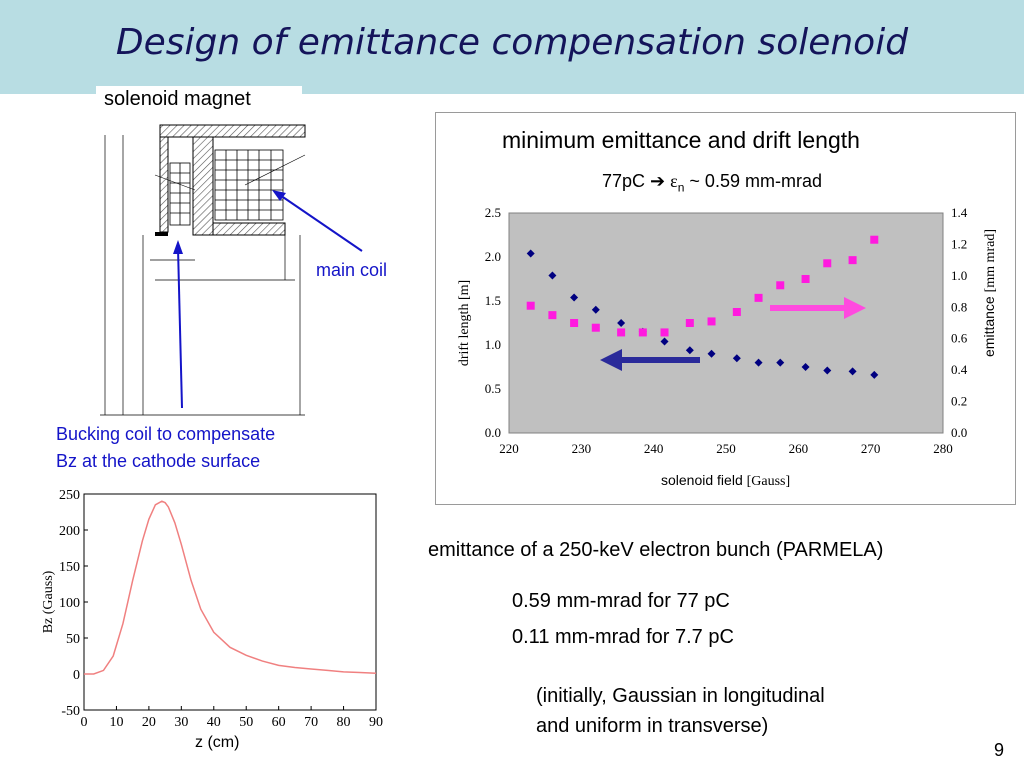  Describe the element at coordinates (493, 256) in the screenshot. I see `y-left-tick-label: 2.0` at that location.